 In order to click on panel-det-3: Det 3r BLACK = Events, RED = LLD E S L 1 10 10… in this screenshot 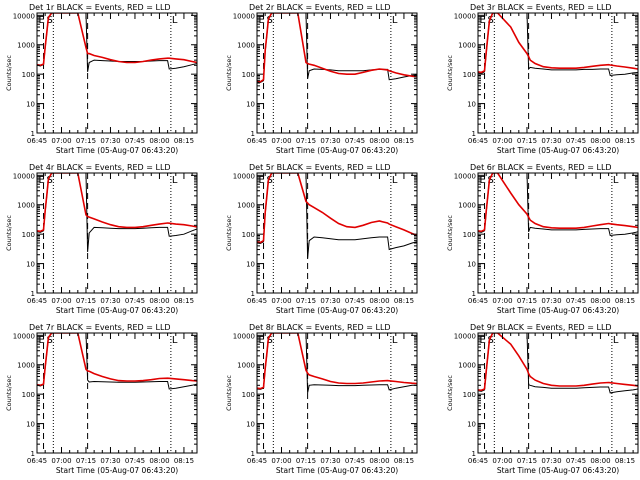, I will do `click(542, 79)`.